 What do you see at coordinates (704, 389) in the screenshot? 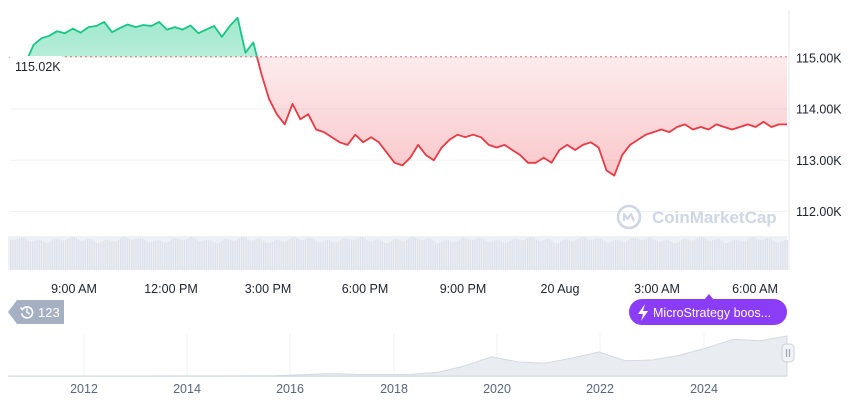
I see `navigator-year-label: 2024` at bounding box center [704, 389].